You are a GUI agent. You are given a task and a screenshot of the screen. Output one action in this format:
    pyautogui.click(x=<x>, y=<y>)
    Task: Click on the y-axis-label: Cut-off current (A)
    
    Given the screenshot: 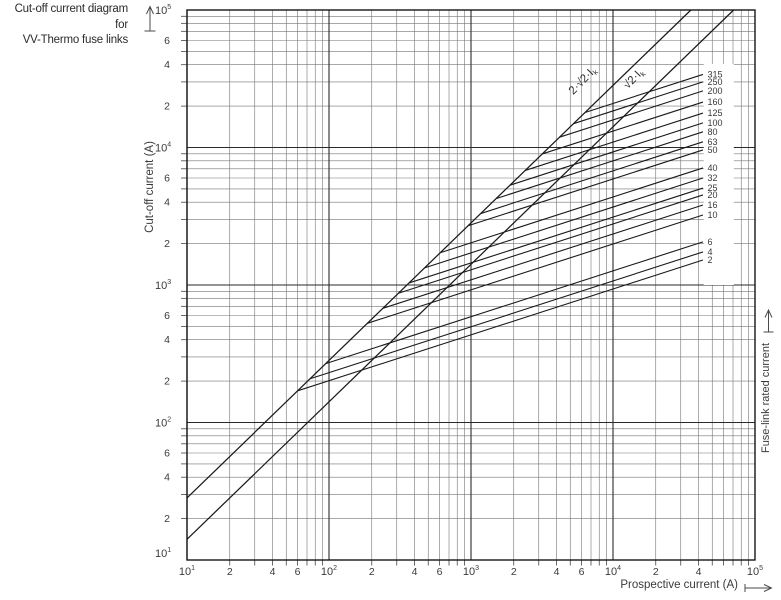 What is the action you would take?
    pyautogui.click(x=150, y=187)
    